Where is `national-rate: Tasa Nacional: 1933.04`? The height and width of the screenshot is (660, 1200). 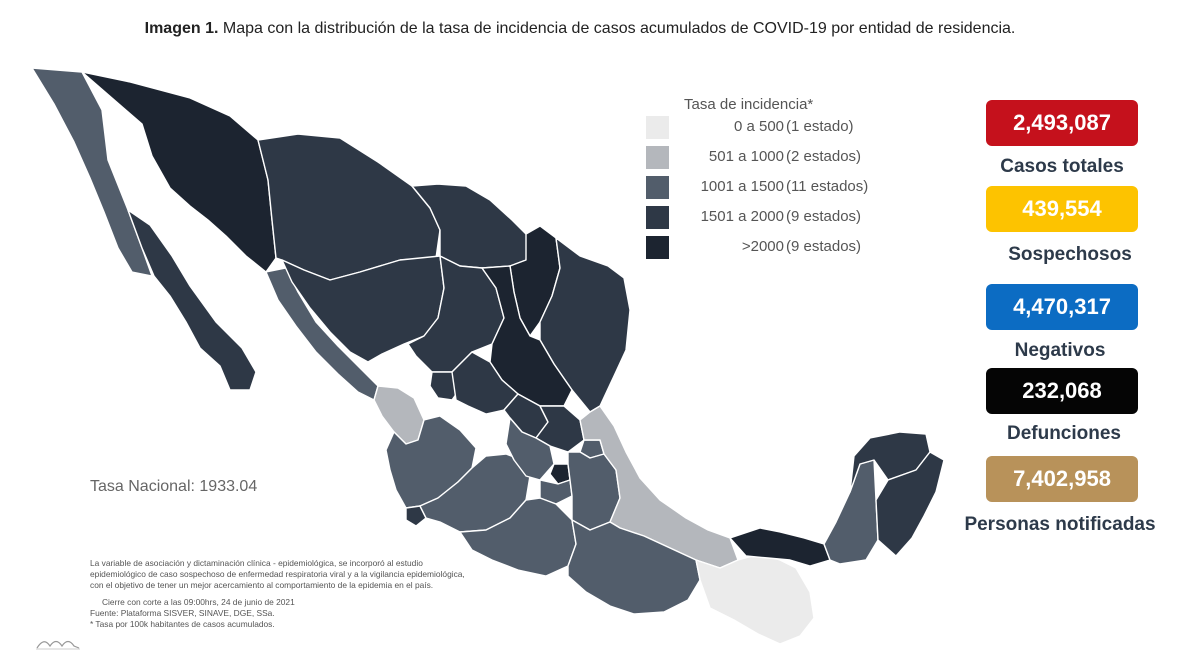 national-rate: Tasa Nacional: 1933.04 is located at coordinates (174, 486).